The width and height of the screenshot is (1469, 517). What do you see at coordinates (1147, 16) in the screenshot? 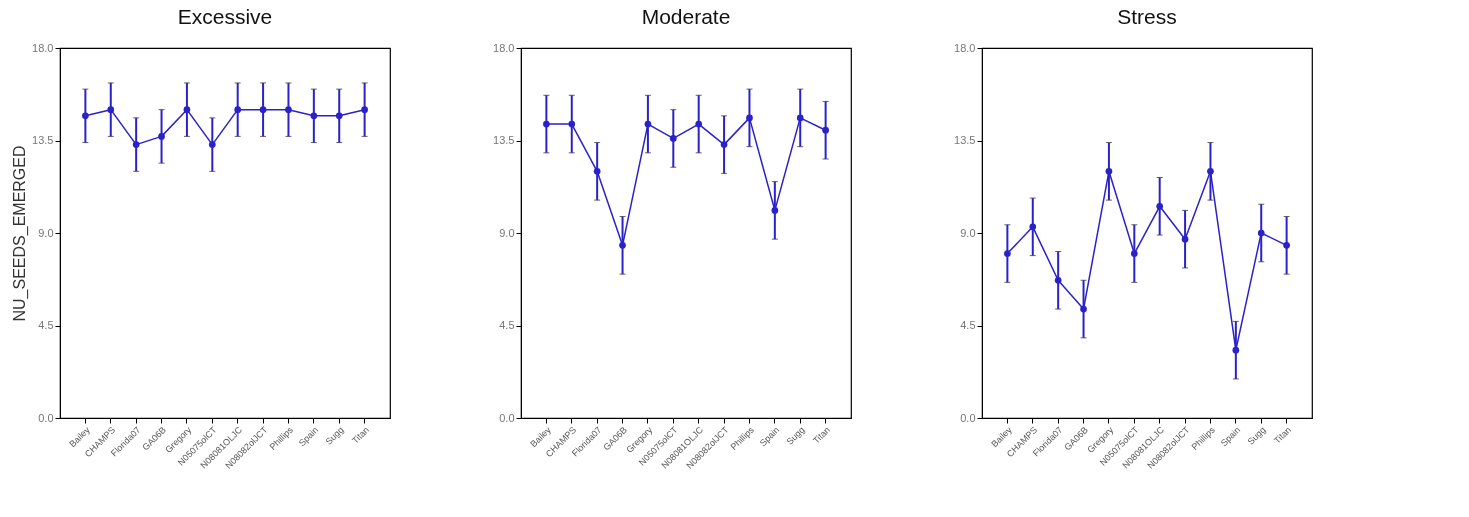
I see `chart-title: Stress` at bounding box center [1147, 16].